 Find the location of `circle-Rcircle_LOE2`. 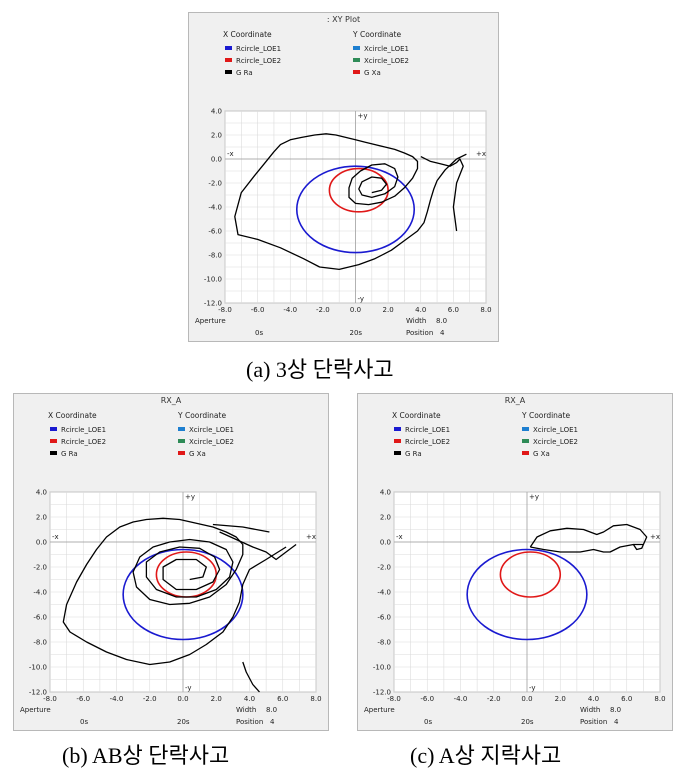

circle-Rcircle_LOE2 is located at coordinates (358, 190).